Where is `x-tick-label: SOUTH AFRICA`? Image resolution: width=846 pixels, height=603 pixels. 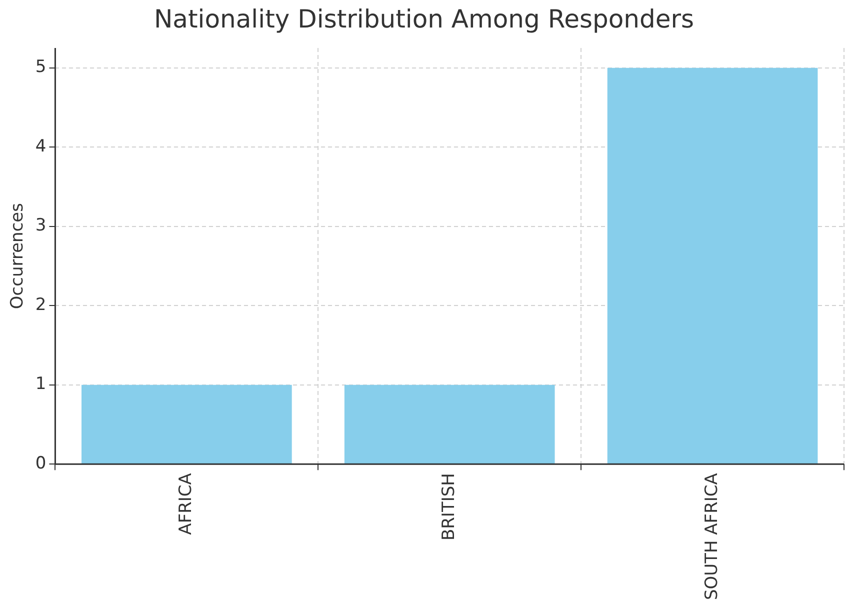 x-tick-label: SOUTH AFRICA is located at coordinates (712, 536).